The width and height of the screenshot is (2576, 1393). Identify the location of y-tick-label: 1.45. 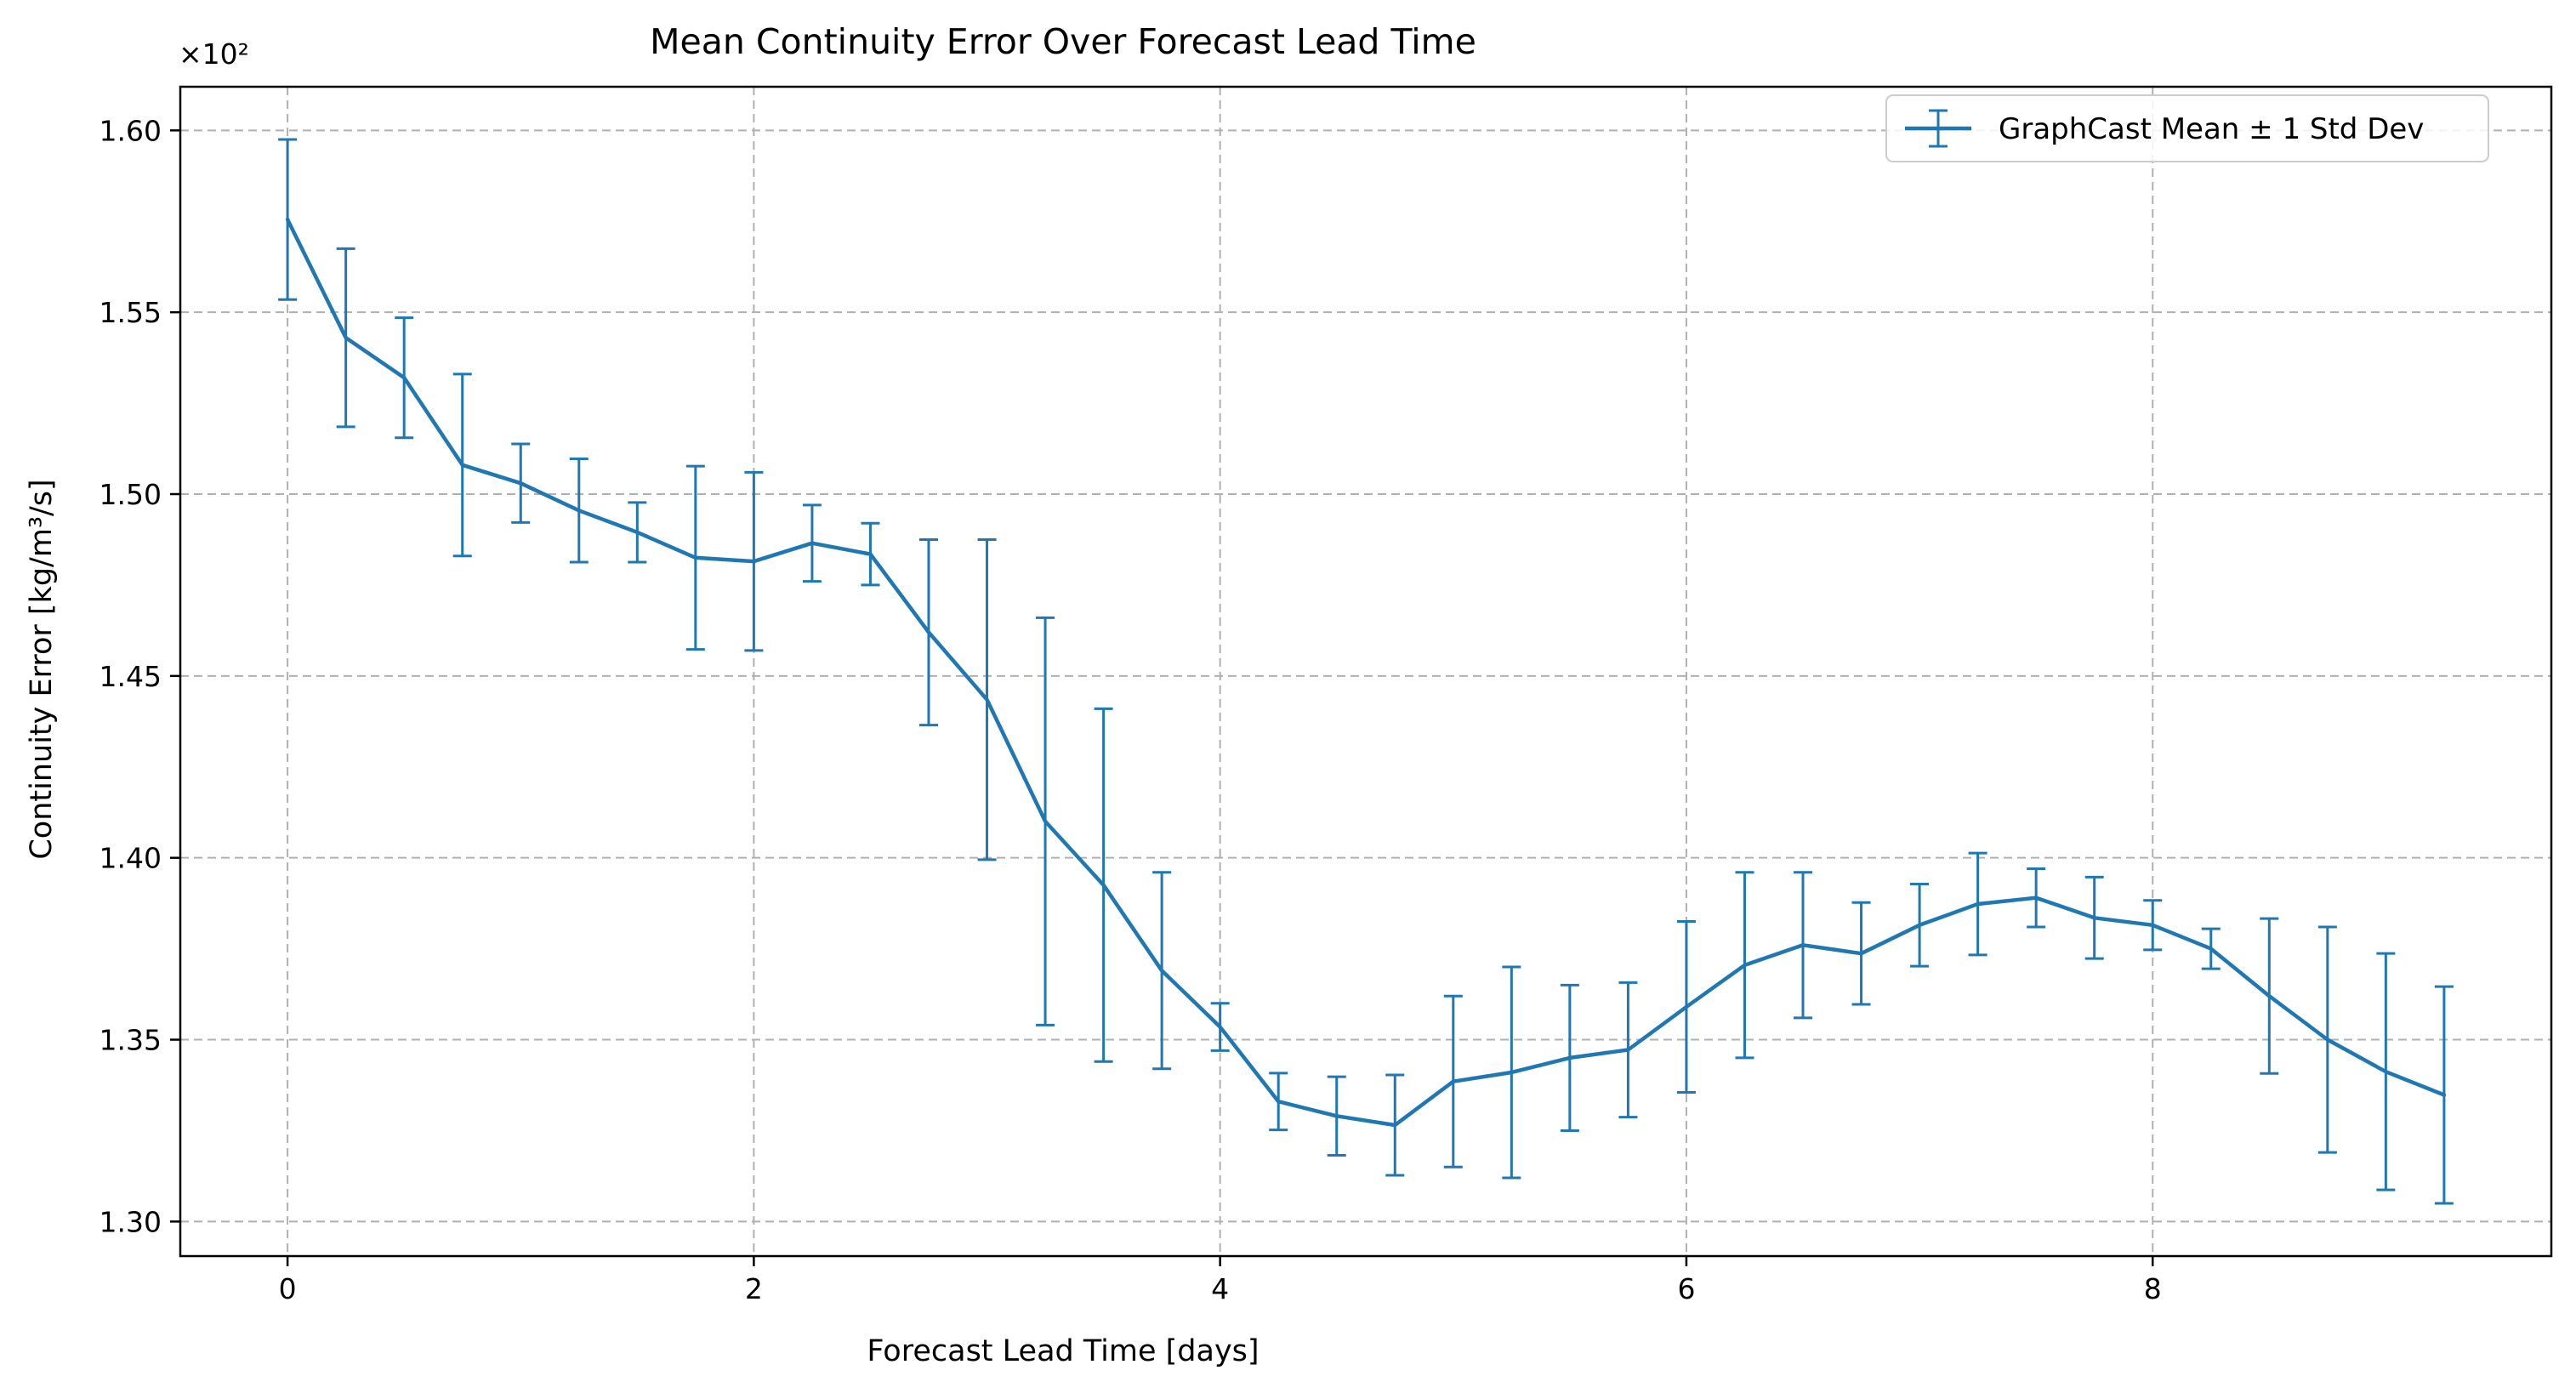
(131, 676).